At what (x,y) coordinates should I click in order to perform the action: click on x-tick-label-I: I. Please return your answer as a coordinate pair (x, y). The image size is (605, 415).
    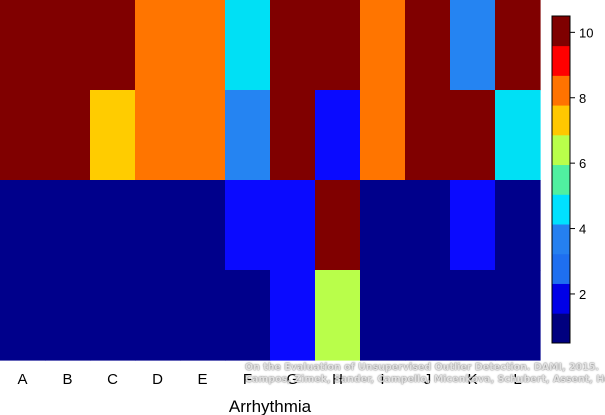
    Looking at the image, I should click on (382, 379).